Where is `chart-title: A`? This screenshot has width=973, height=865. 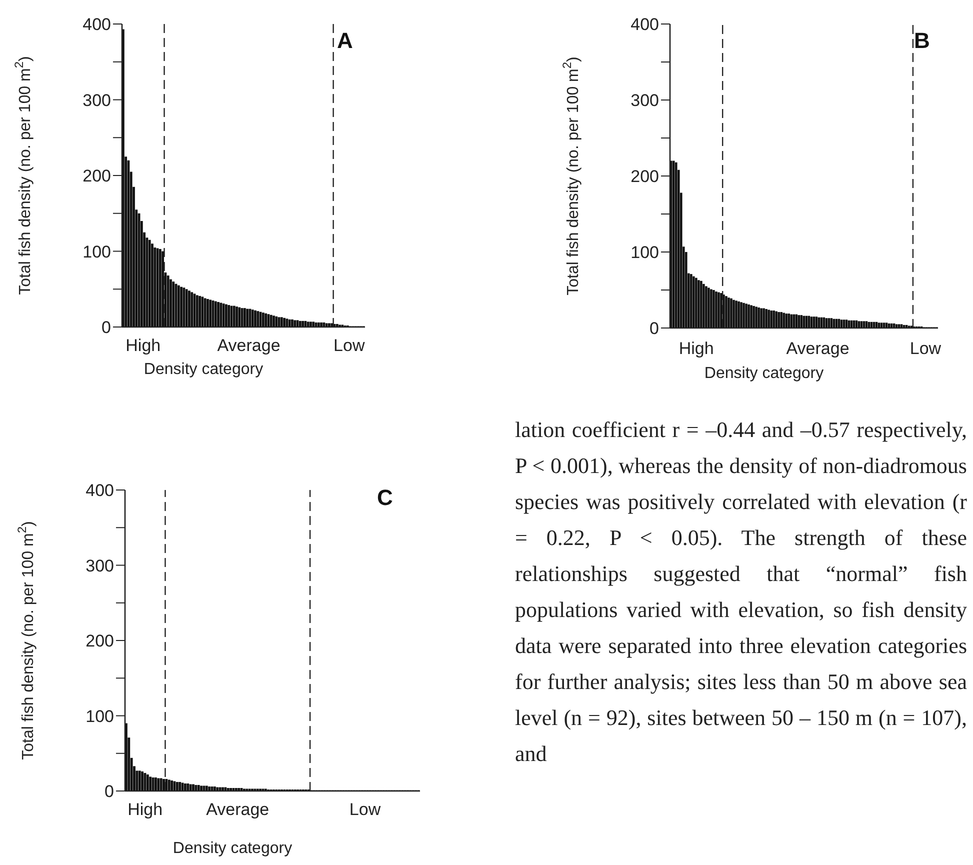
chart-title: A is located at coordinates (345, 40).